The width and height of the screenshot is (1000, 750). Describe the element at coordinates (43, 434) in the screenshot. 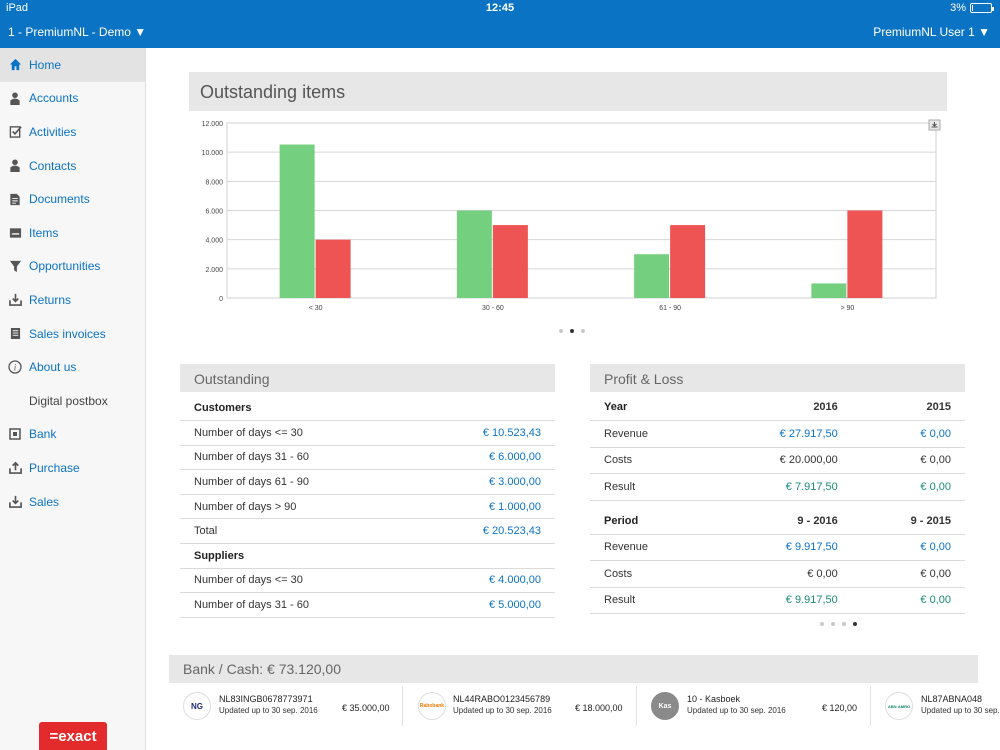

I see `sidebar-item-label: Bank` at that location.